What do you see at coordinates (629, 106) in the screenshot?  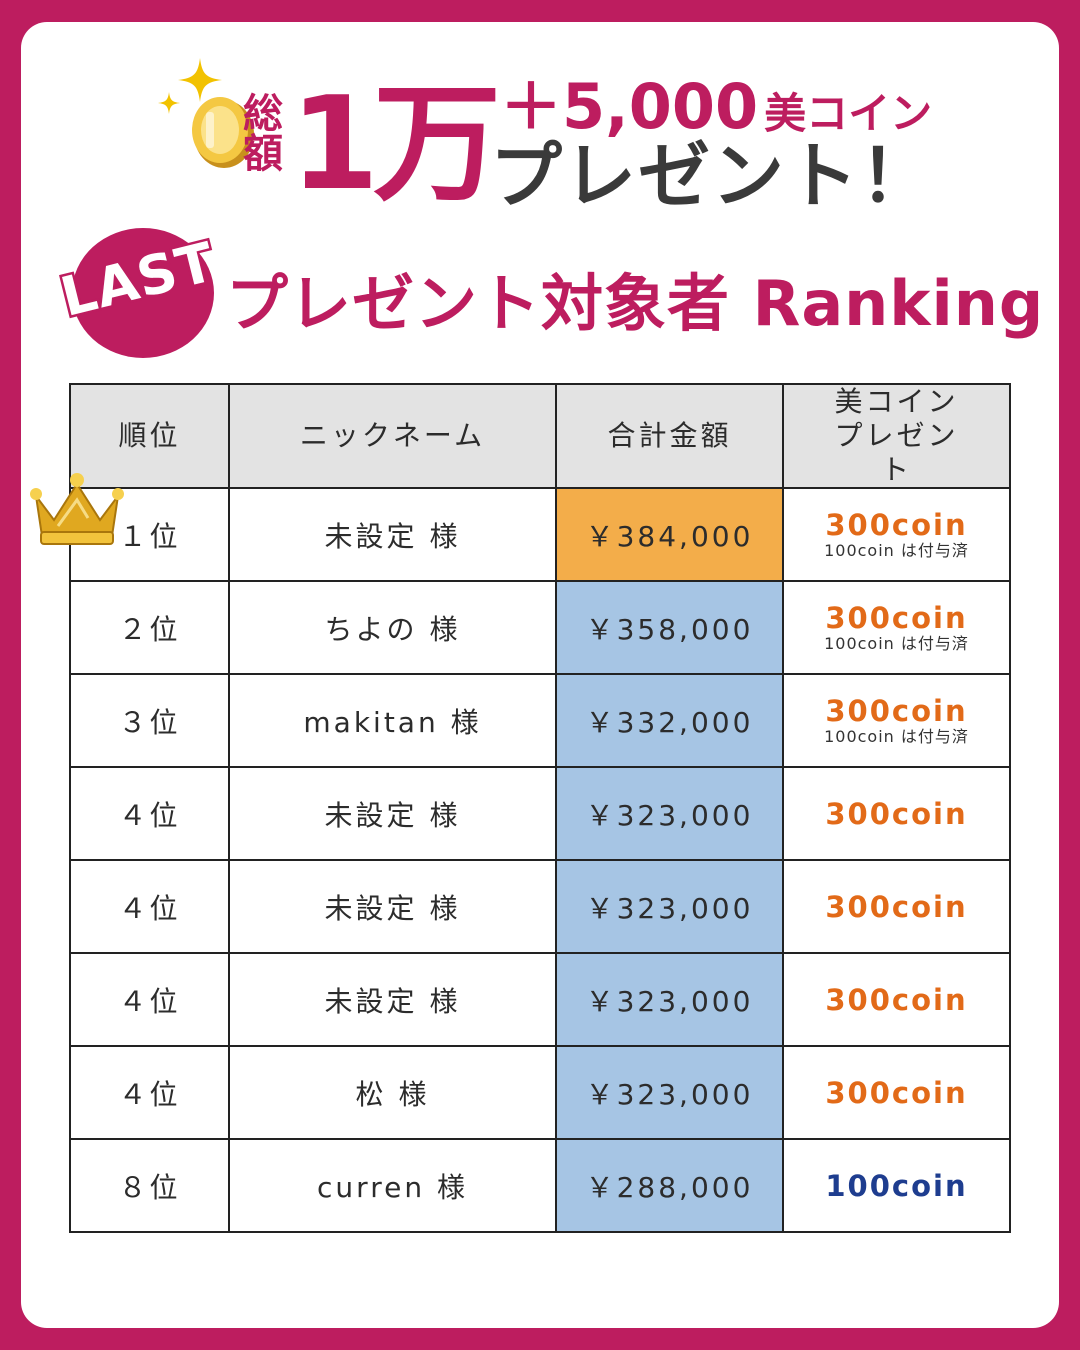 I see `bonus-value: ＋5,000` at bounding box center [629, 106].